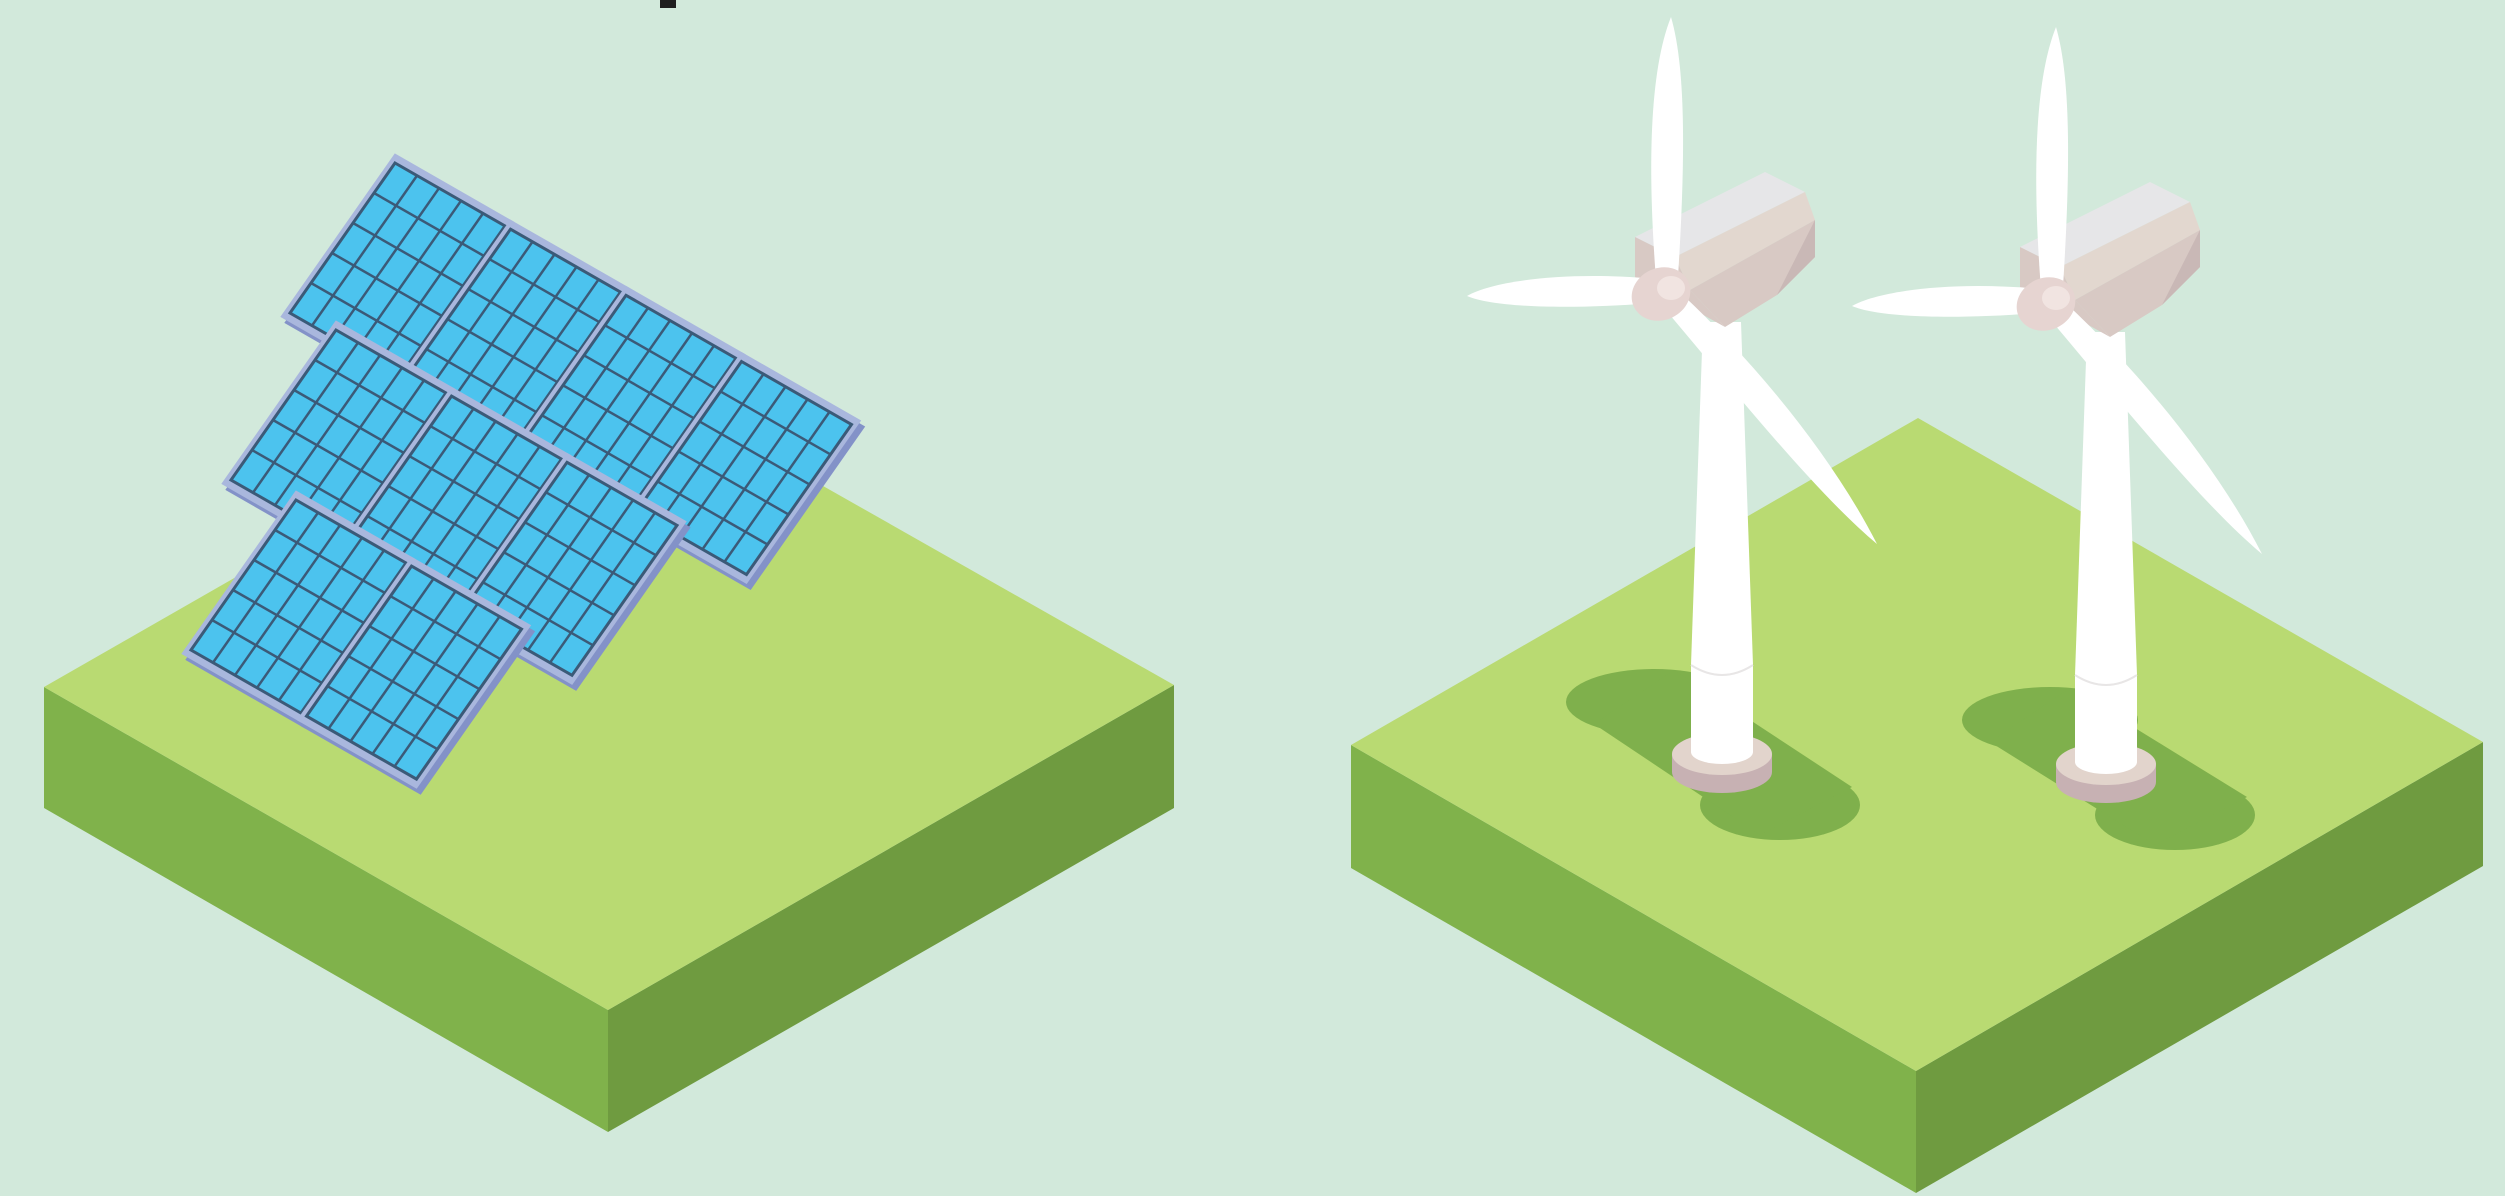  What do you see at coordinates (2106, 762) in the screenshot?
I see `turbine-tower-foot` at bounding box center [2106, 762].